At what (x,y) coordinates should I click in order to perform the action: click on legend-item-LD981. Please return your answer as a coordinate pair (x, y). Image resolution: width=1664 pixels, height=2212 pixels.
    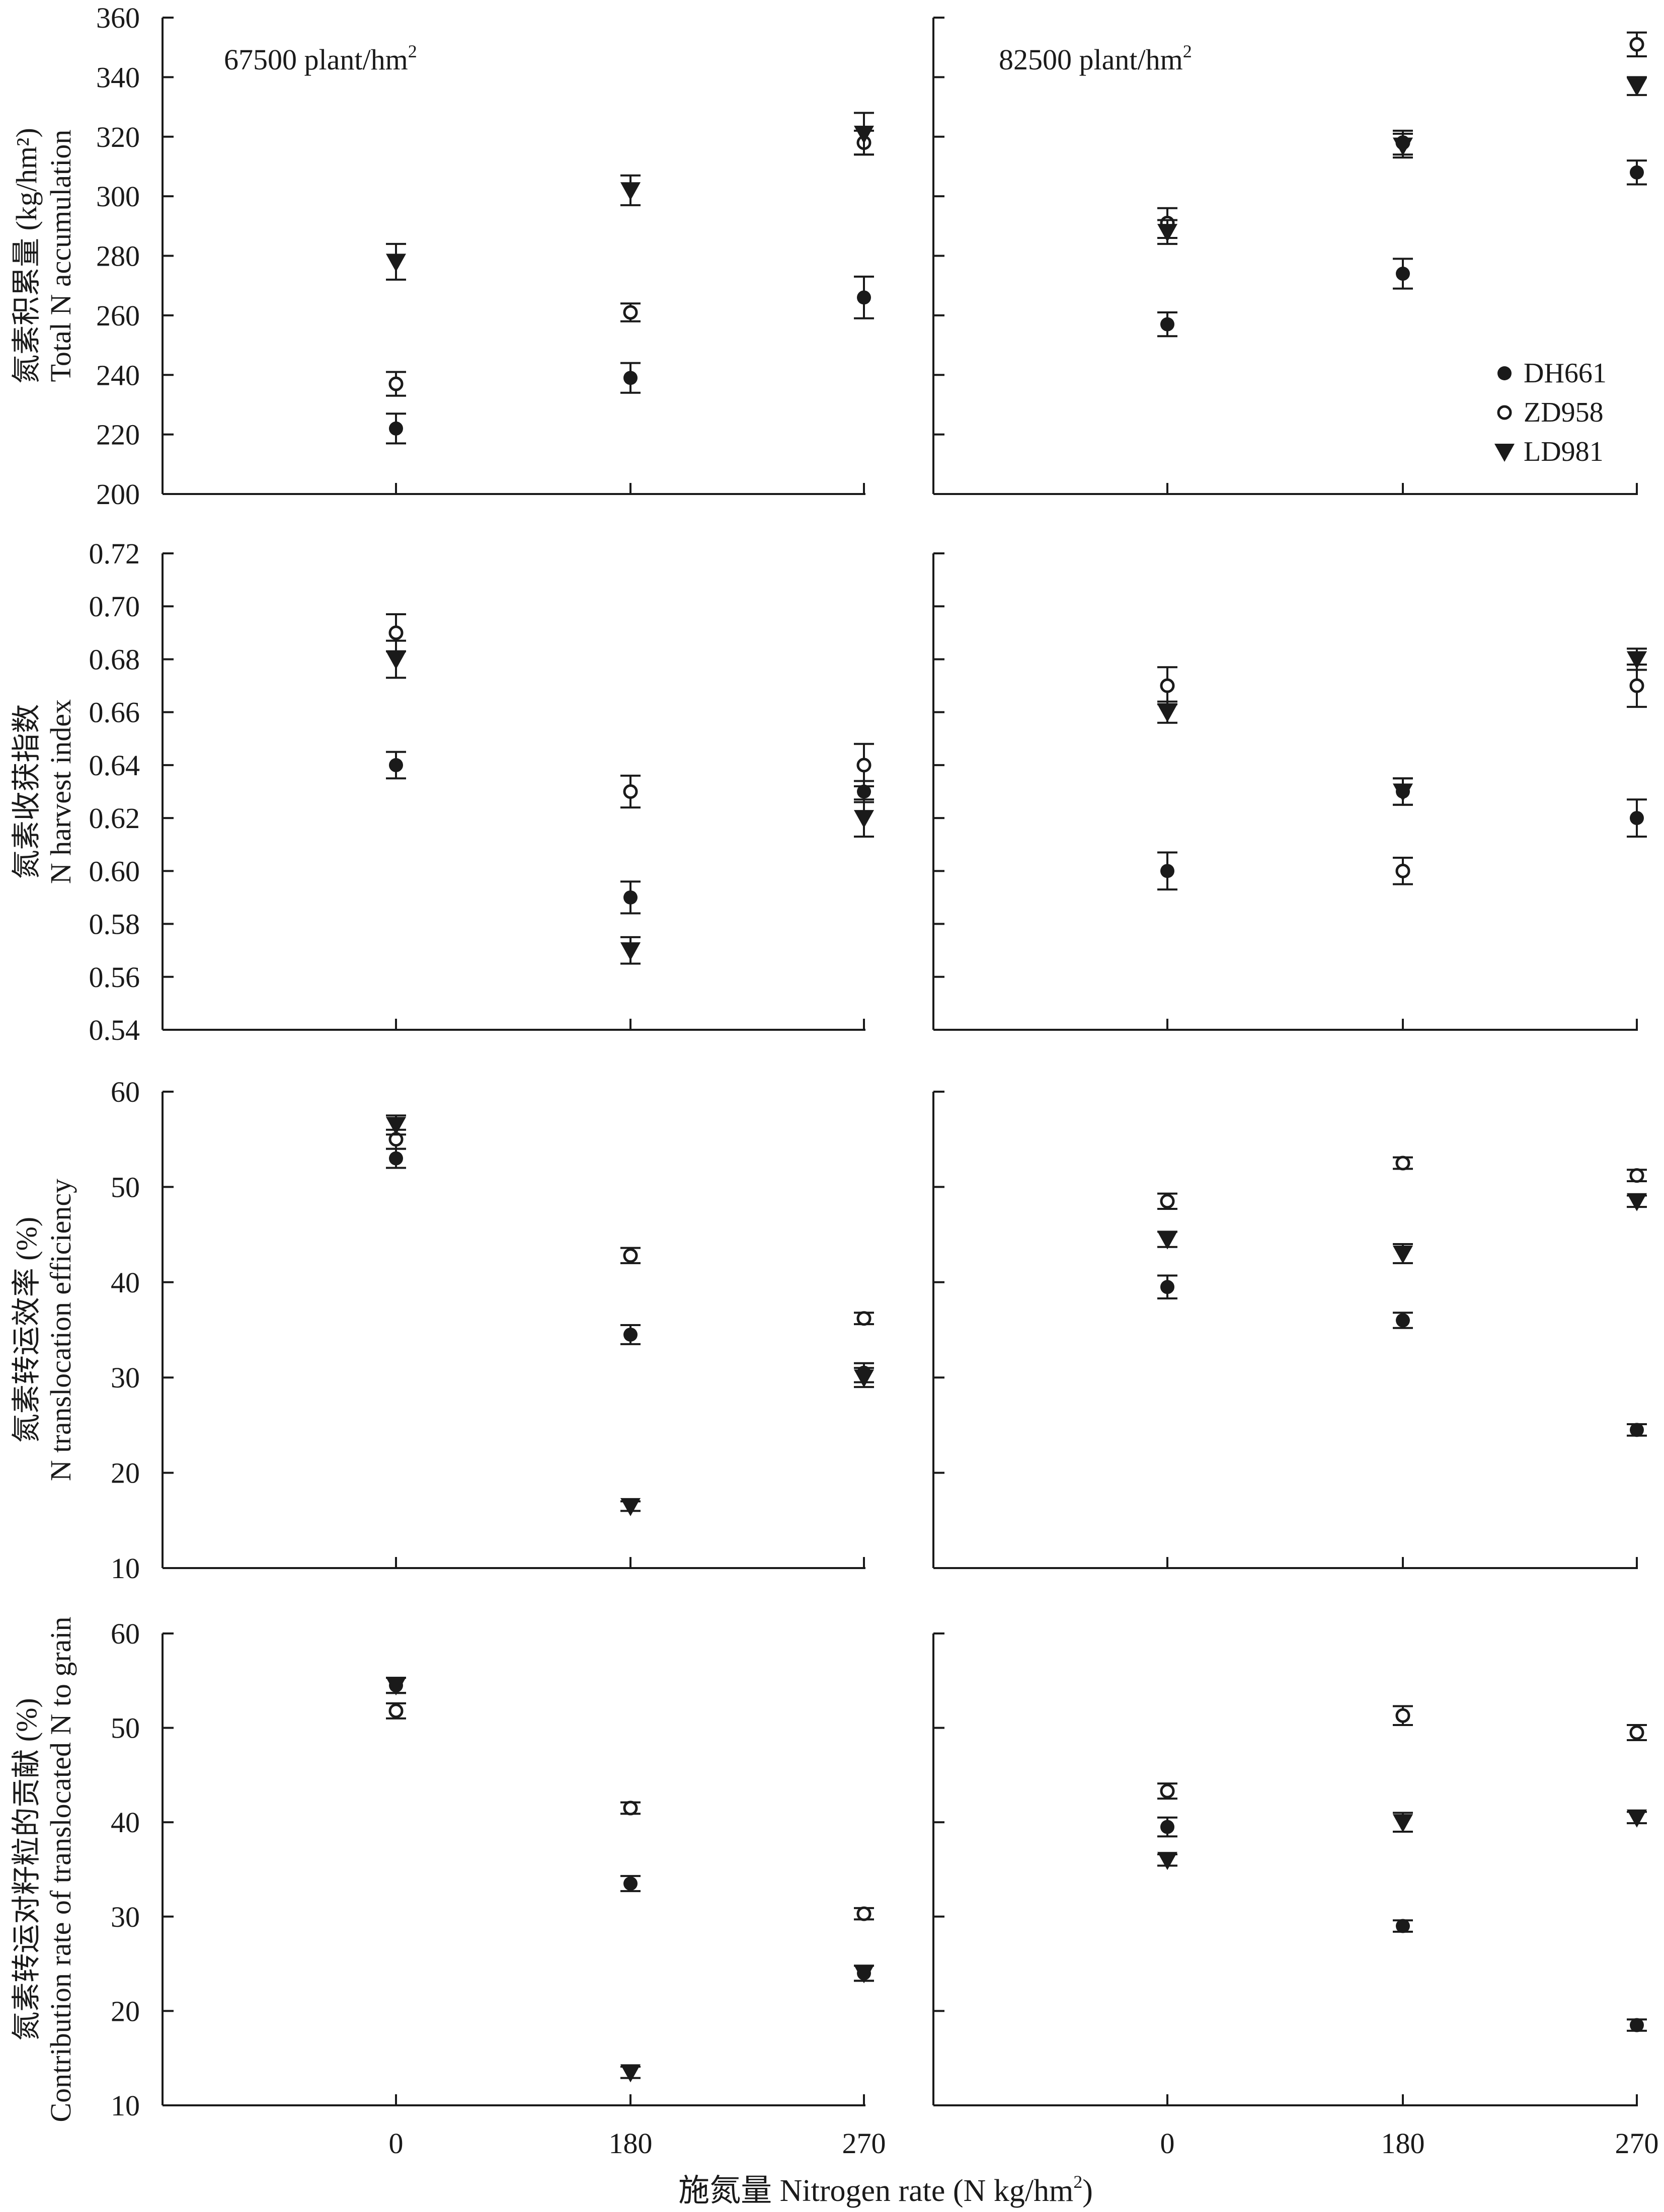
    Looking at the image, I should click on (1504, 453).